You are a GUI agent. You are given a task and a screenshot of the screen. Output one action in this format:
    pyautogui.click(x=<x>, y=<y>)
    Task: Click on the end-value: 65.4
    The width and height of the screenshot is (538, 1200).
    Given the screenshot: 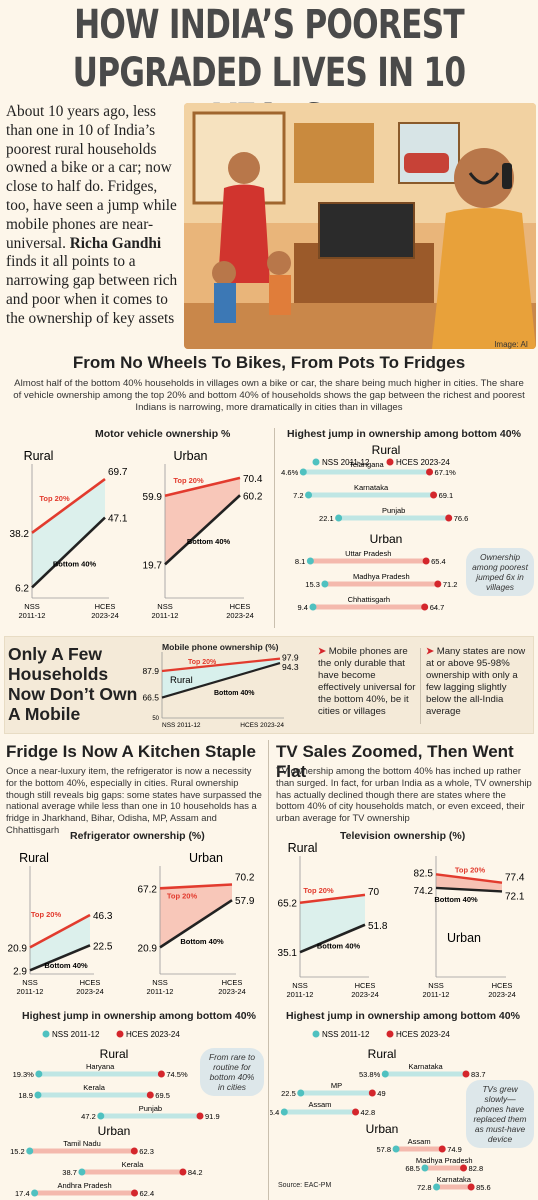 What is the action you would take?
    pyautogui.click(x=438, y=561)
    